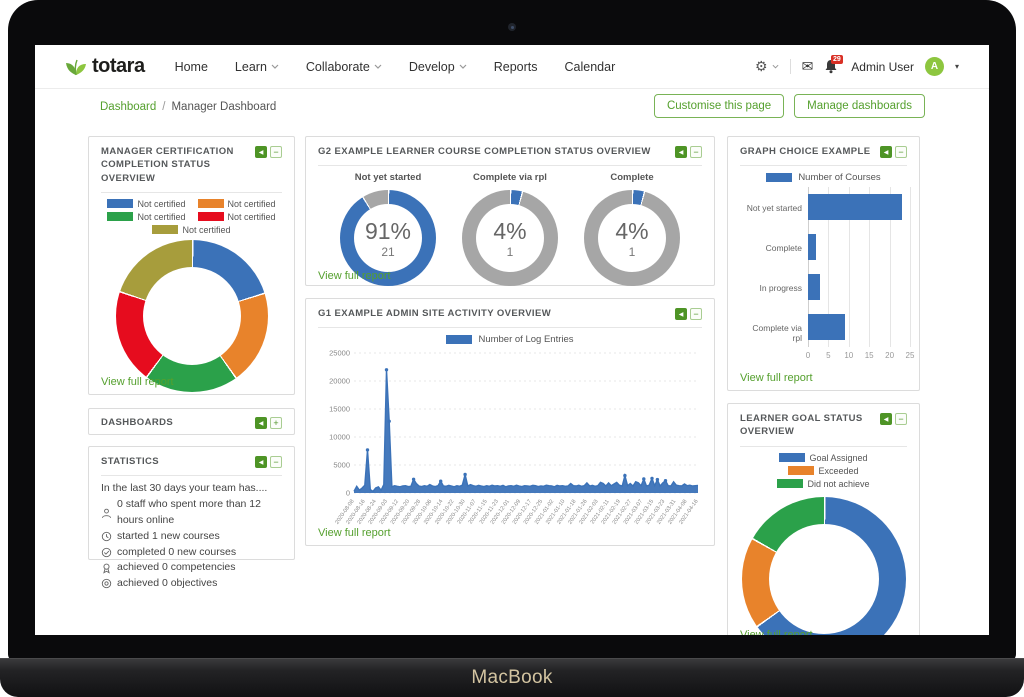 The height and width of the screenshot is (697, 1024). What do you see at coordinates (590, 66) in the screenshot?
I see `menu-calendar: Calendar` at bounding box center [590, 66].